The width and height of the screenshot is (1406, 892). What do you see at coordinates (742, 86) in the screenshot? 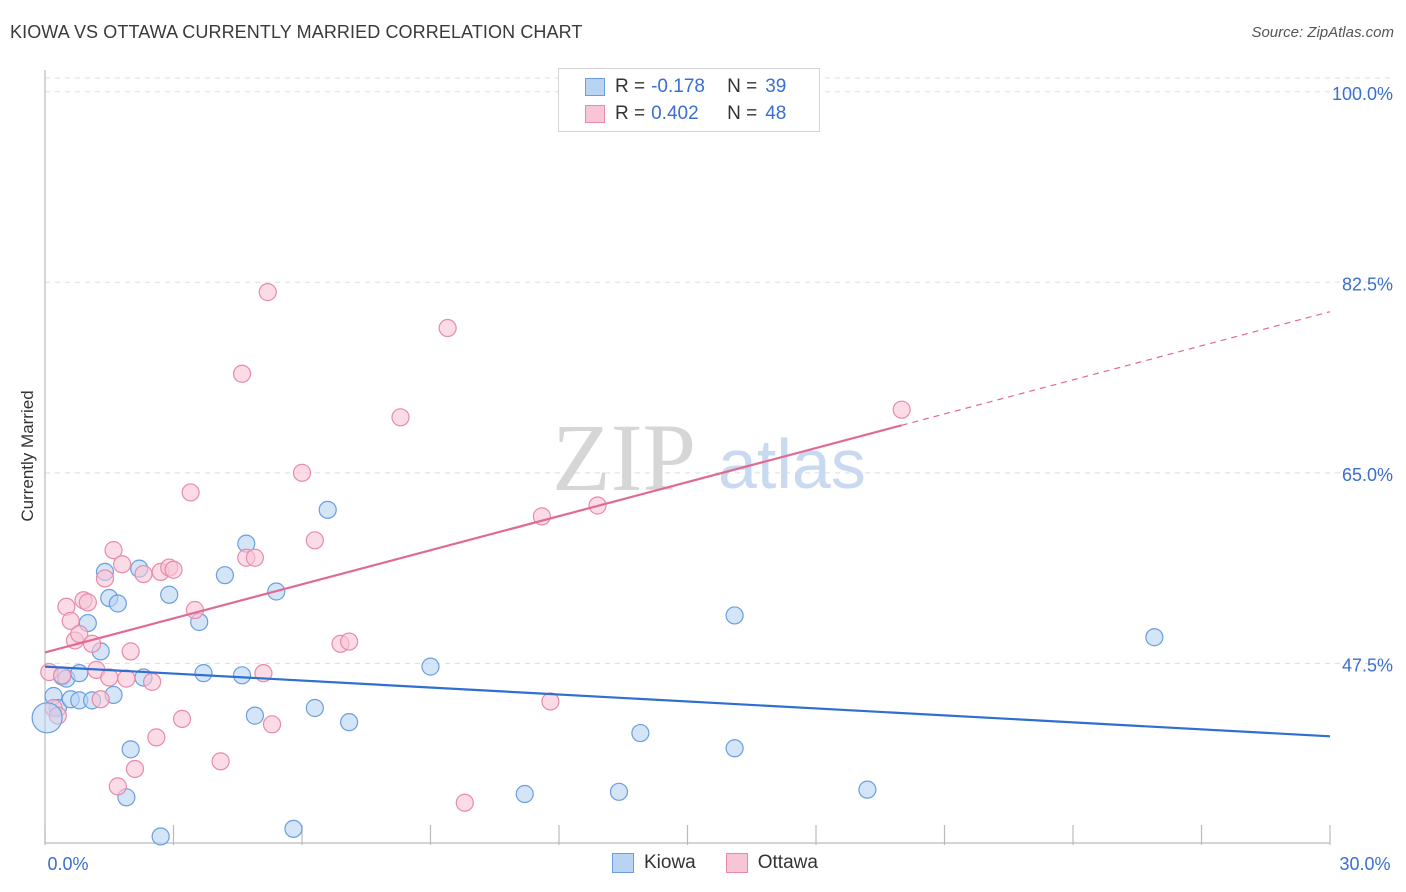
I see `kiowa-n-label: N =` at bounding box center [742, 86].